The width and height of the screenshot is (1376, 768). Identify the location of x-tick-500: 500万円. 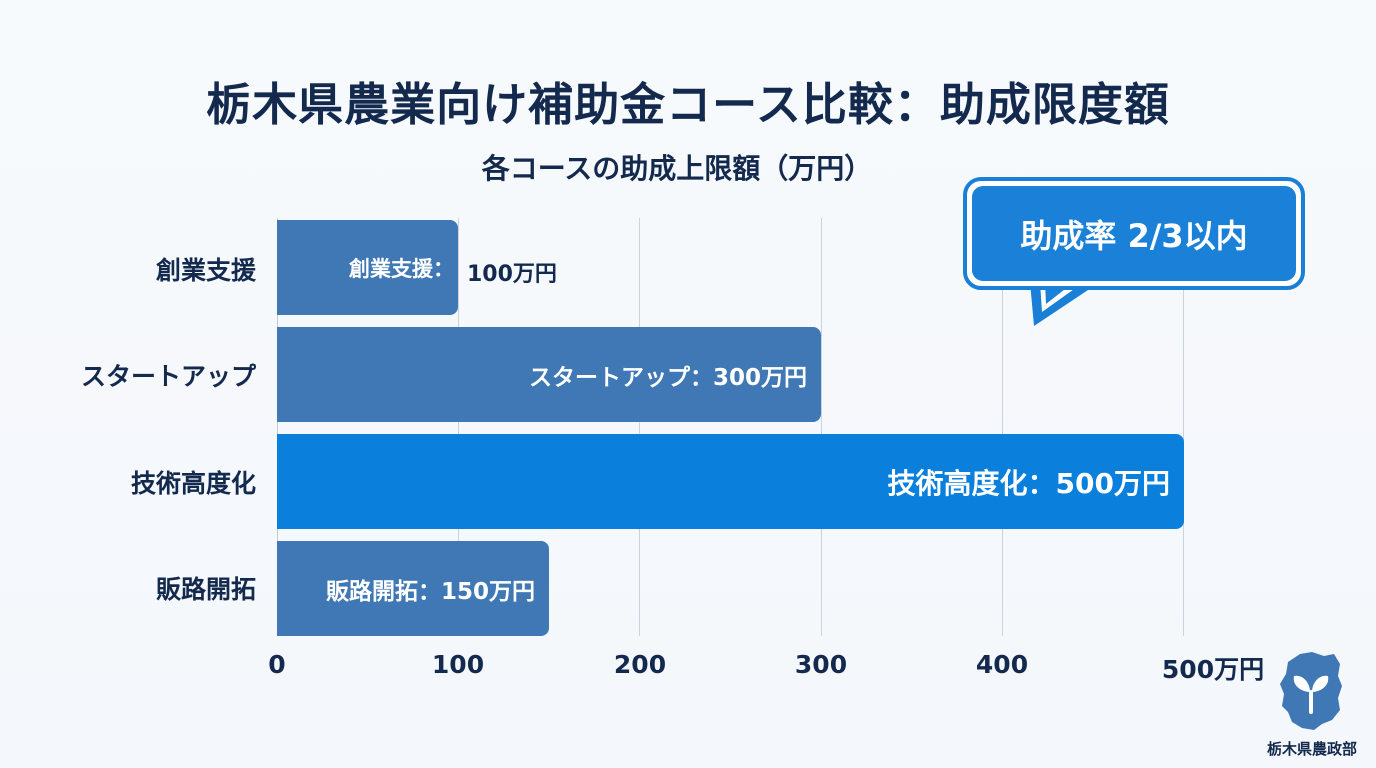
(1213, 669).